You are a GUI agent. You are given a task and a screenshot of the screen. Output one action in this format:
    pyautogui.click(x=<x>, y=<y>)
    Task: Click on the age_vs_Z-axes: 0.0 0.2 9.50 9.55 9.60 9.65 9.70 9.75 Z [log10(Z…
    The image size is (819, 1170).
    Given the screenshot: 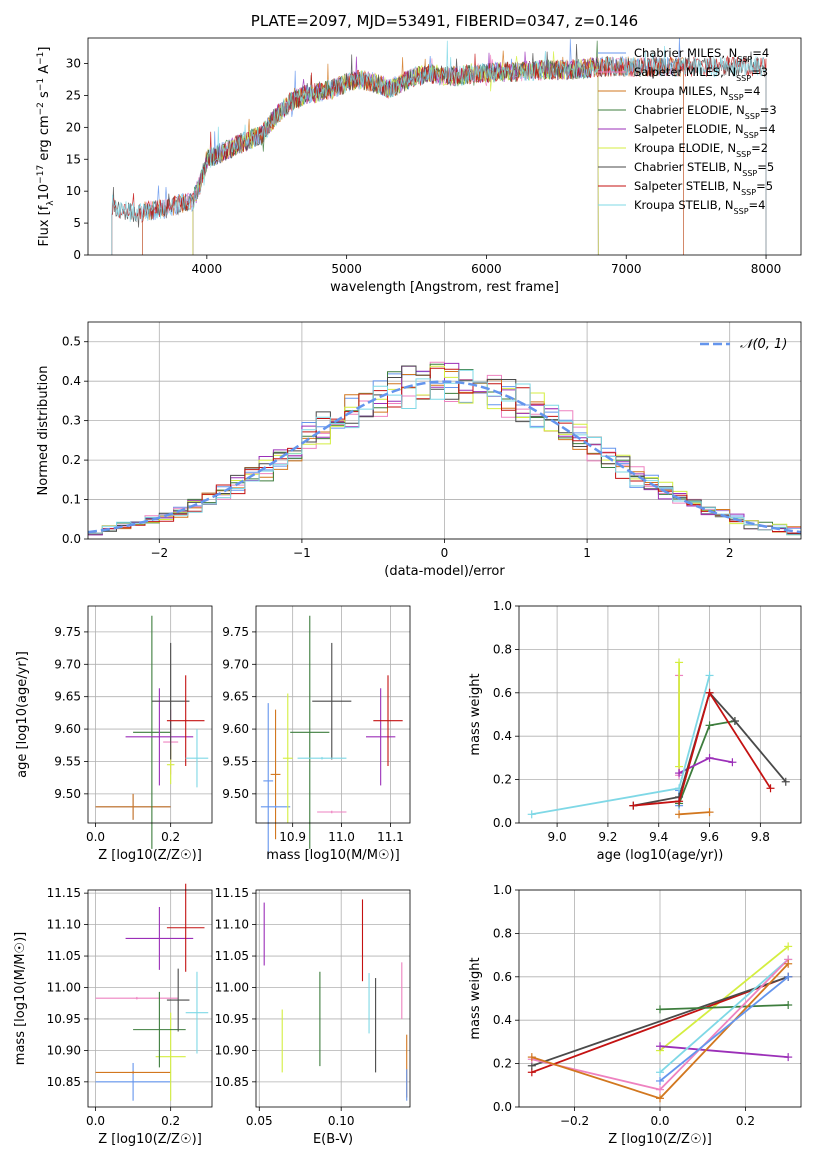 What is the action you would take?
    pyautogui.click(x=114, y=734)
    